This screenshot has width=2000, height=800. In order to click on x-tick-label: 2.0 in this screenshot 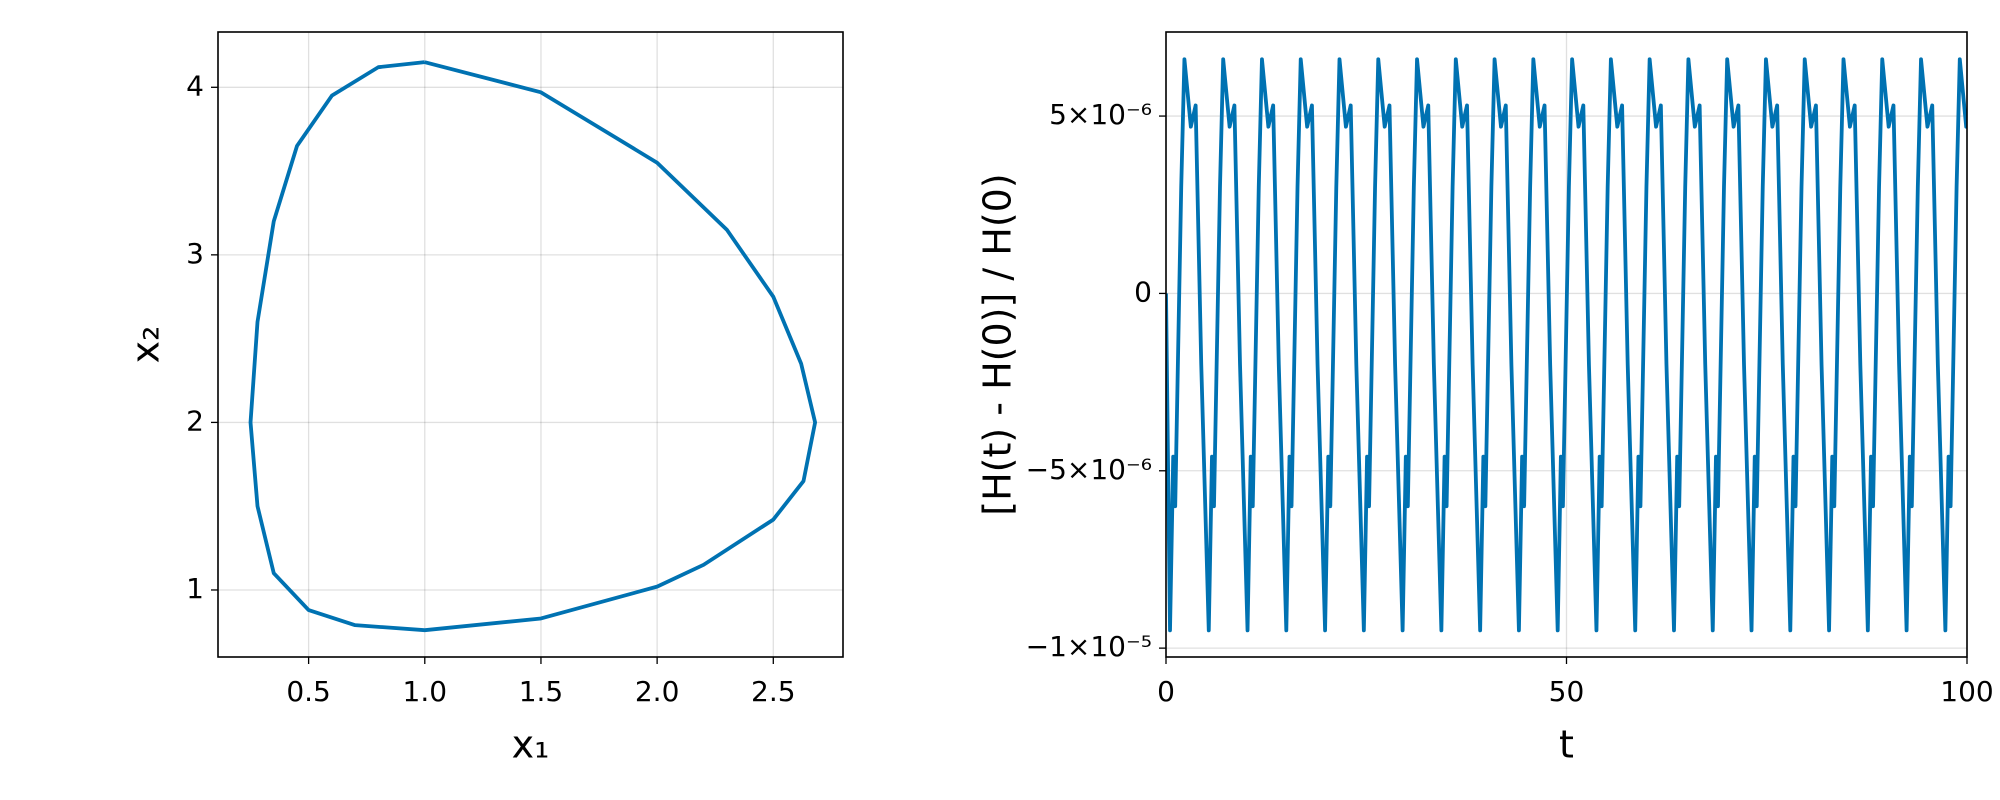, I will do `click(657, 691)`.